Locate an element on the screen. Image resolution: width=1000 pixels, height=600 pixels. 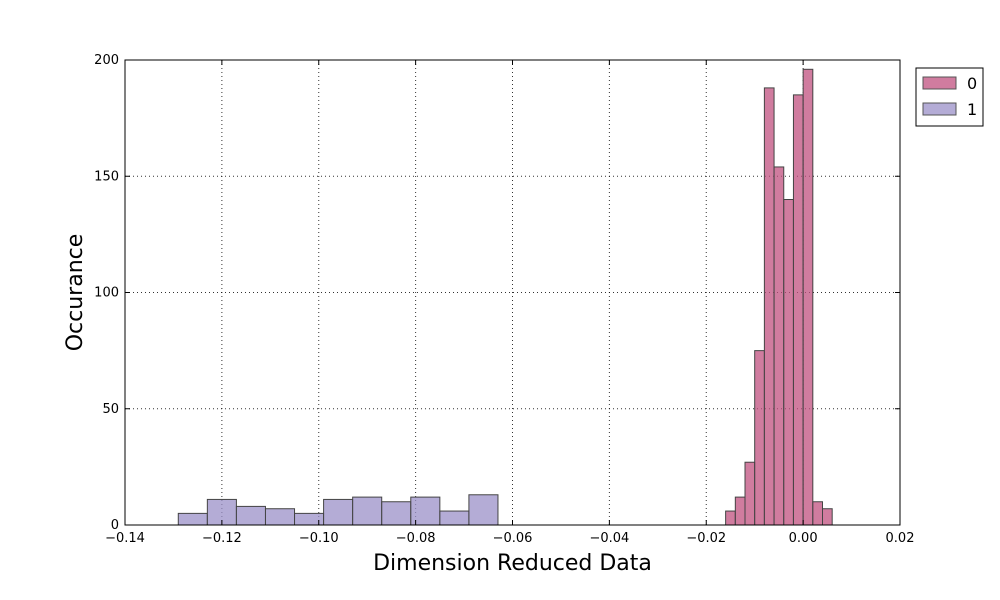
x-axis-label: Dimension Reduced Data is located at coordinates (512, 563).